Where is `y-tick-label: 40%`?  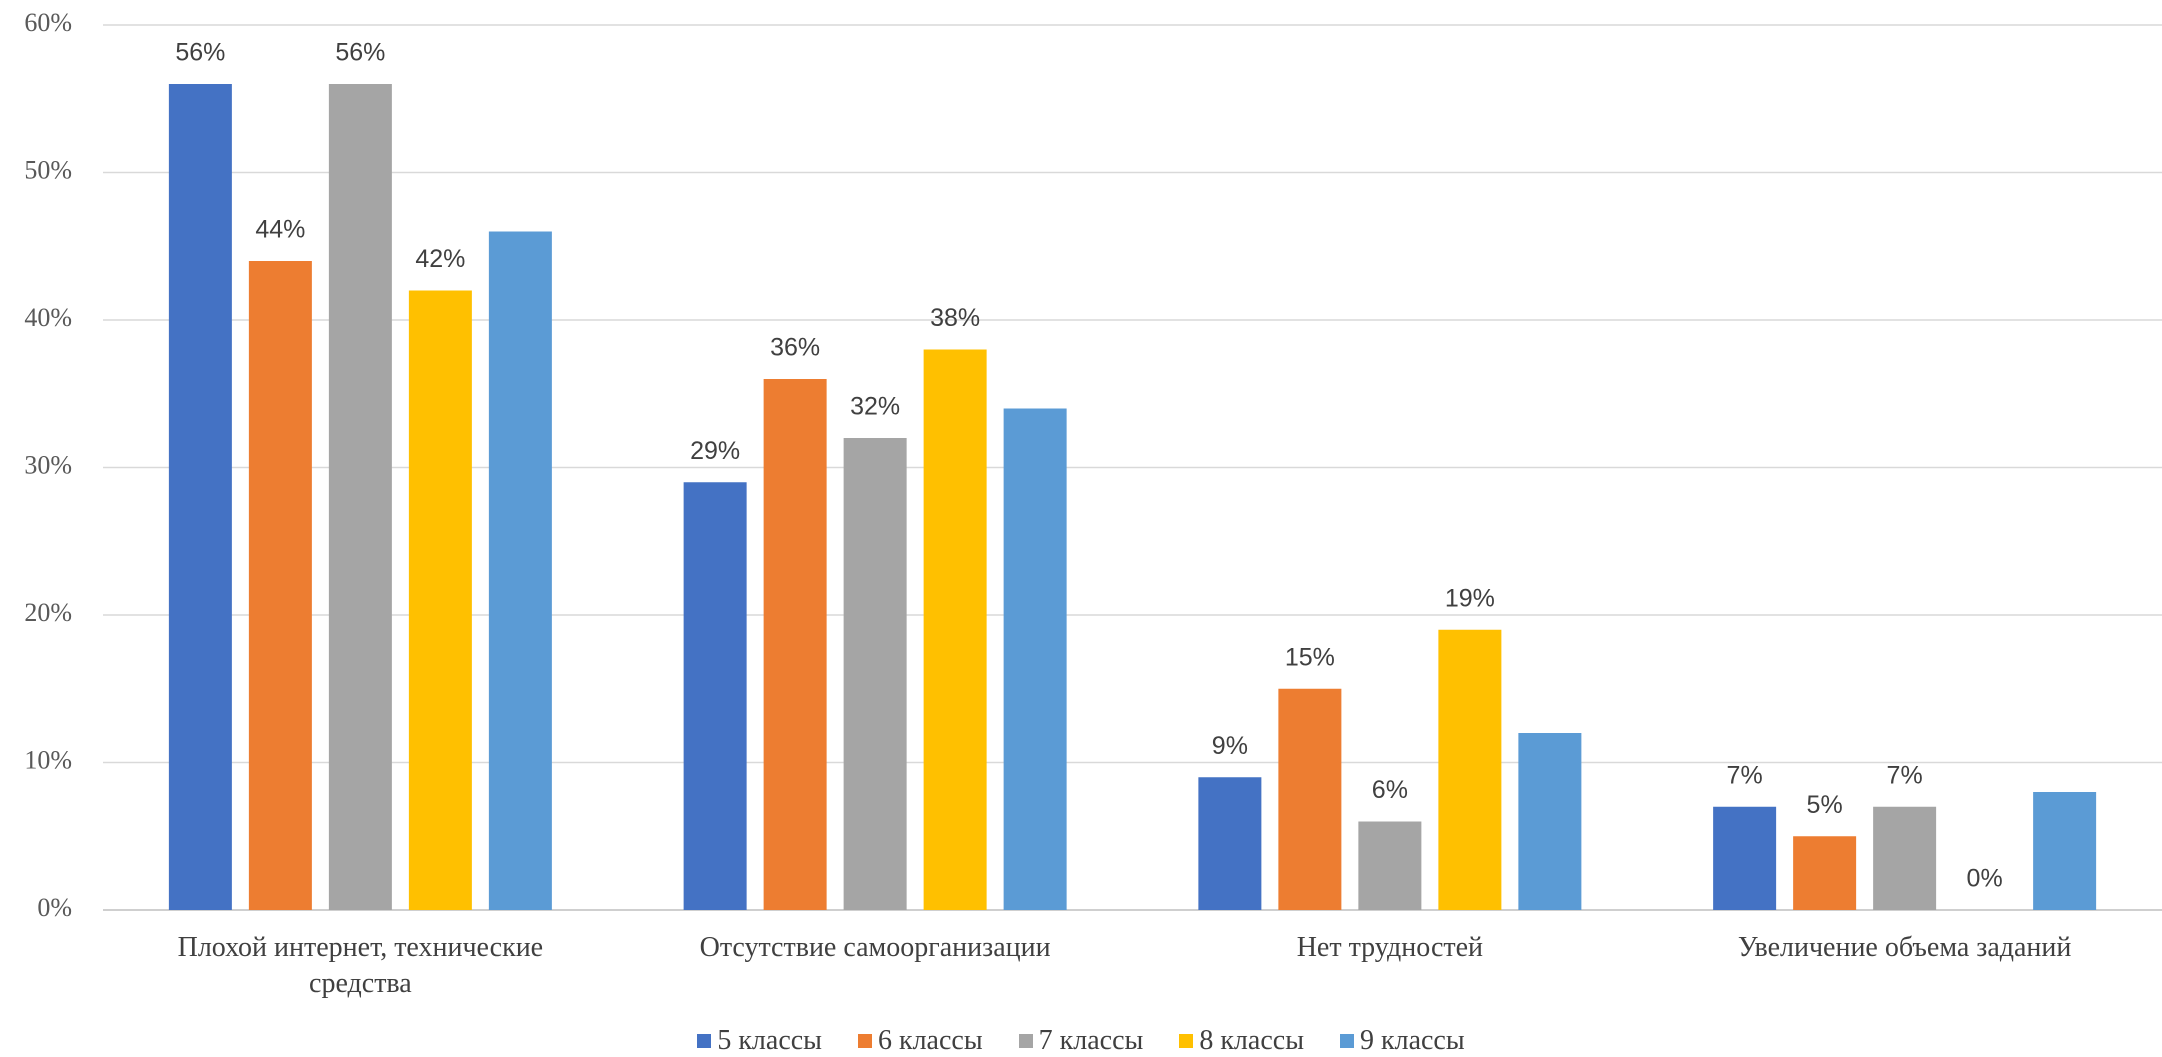
y-tick-label: 40% is located at coordinates (48, 317).